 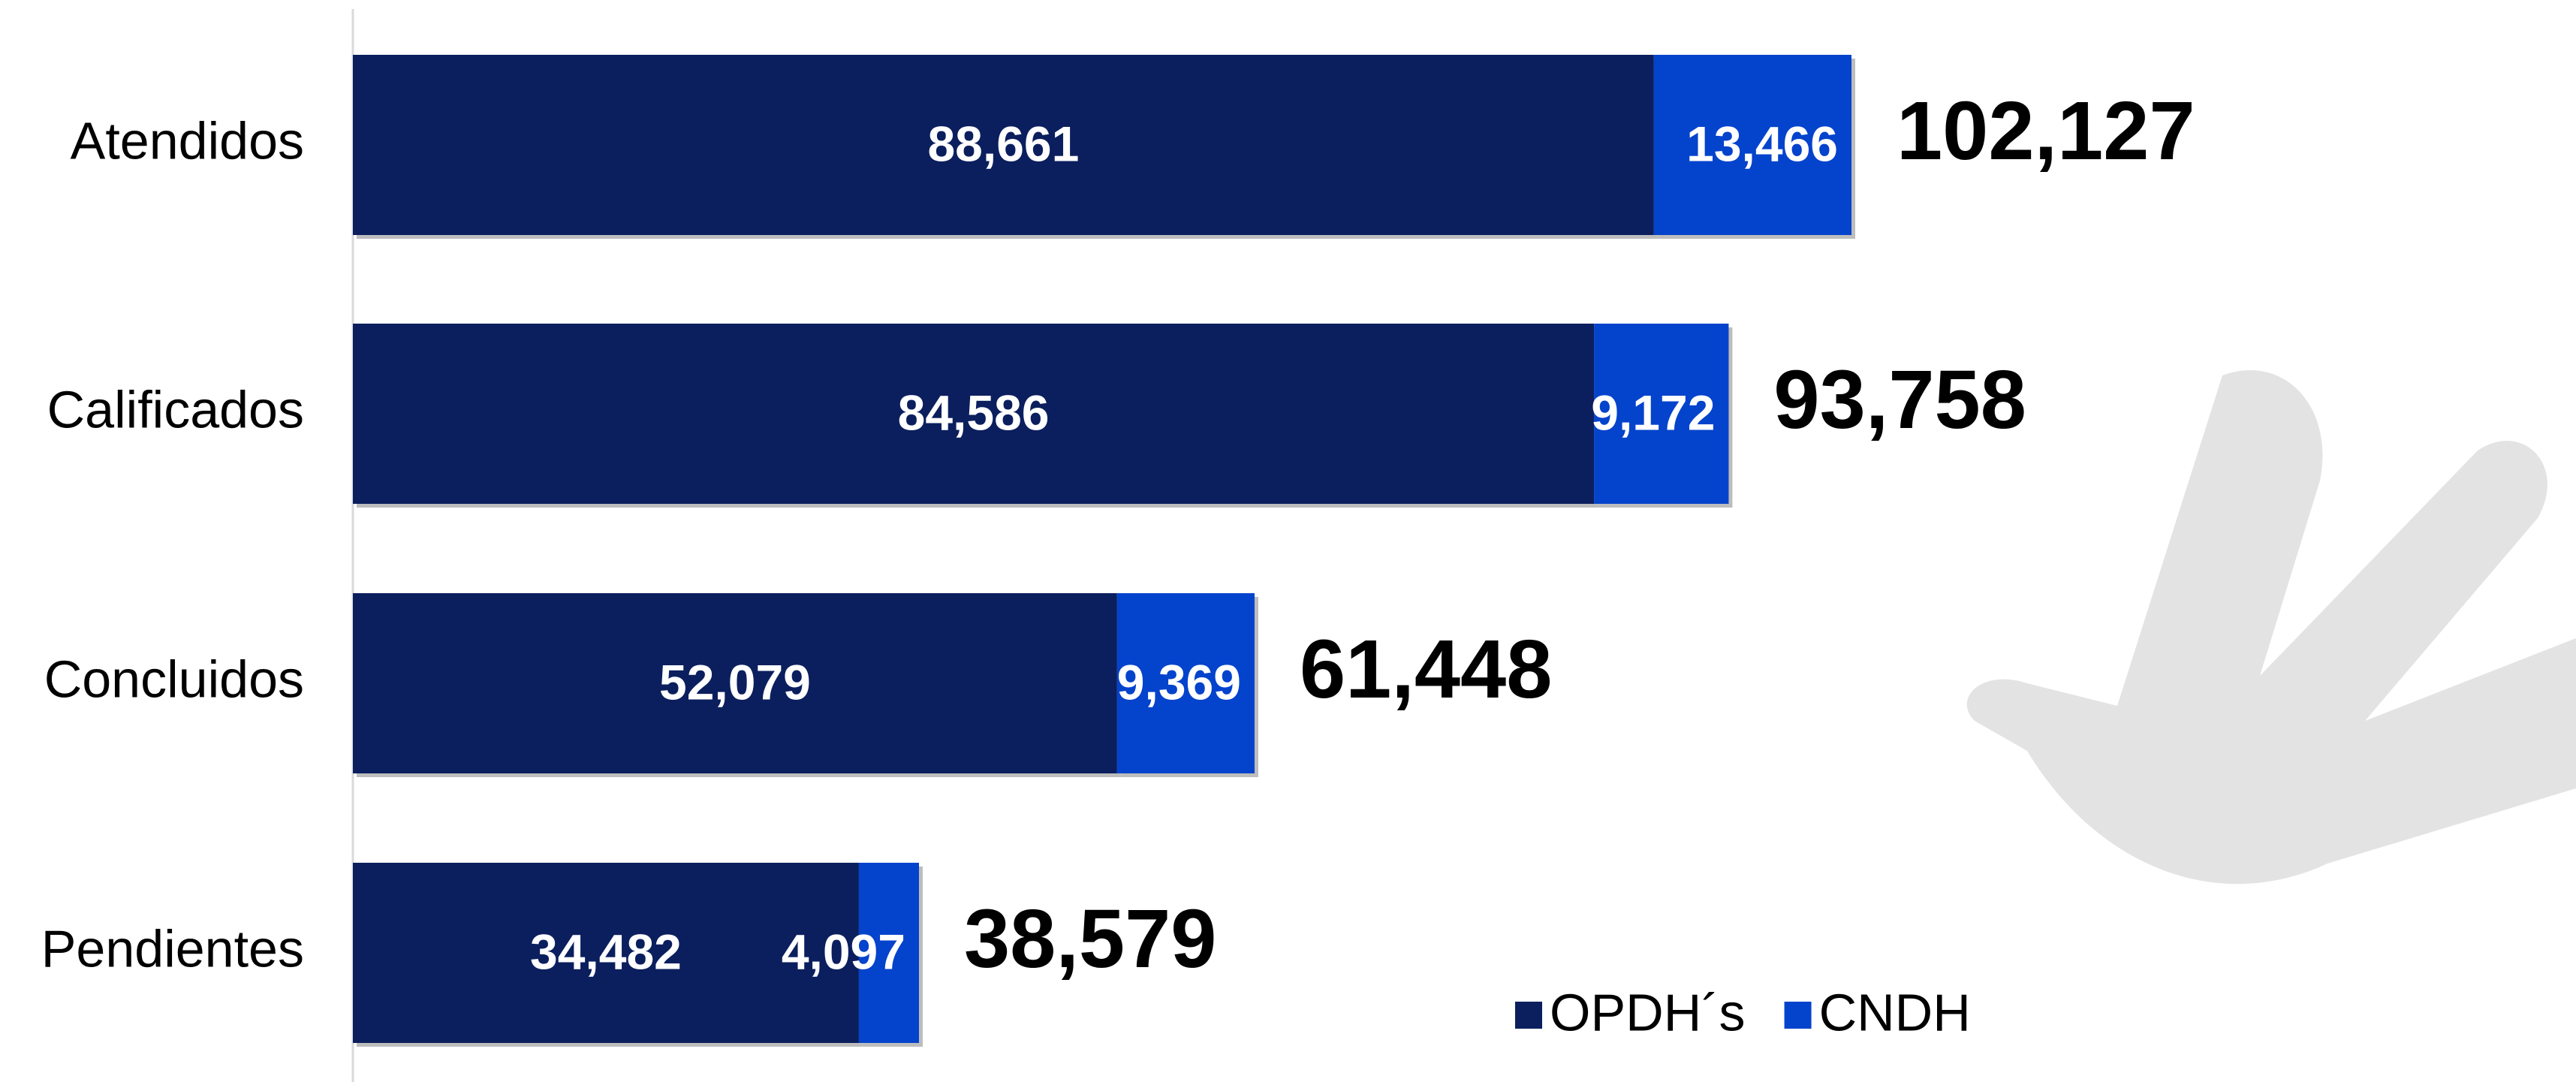 What do you see at coordinates (174, 679) in the screenshot?
I see `category-label: Concluidos` at bounding box center [174, 679].